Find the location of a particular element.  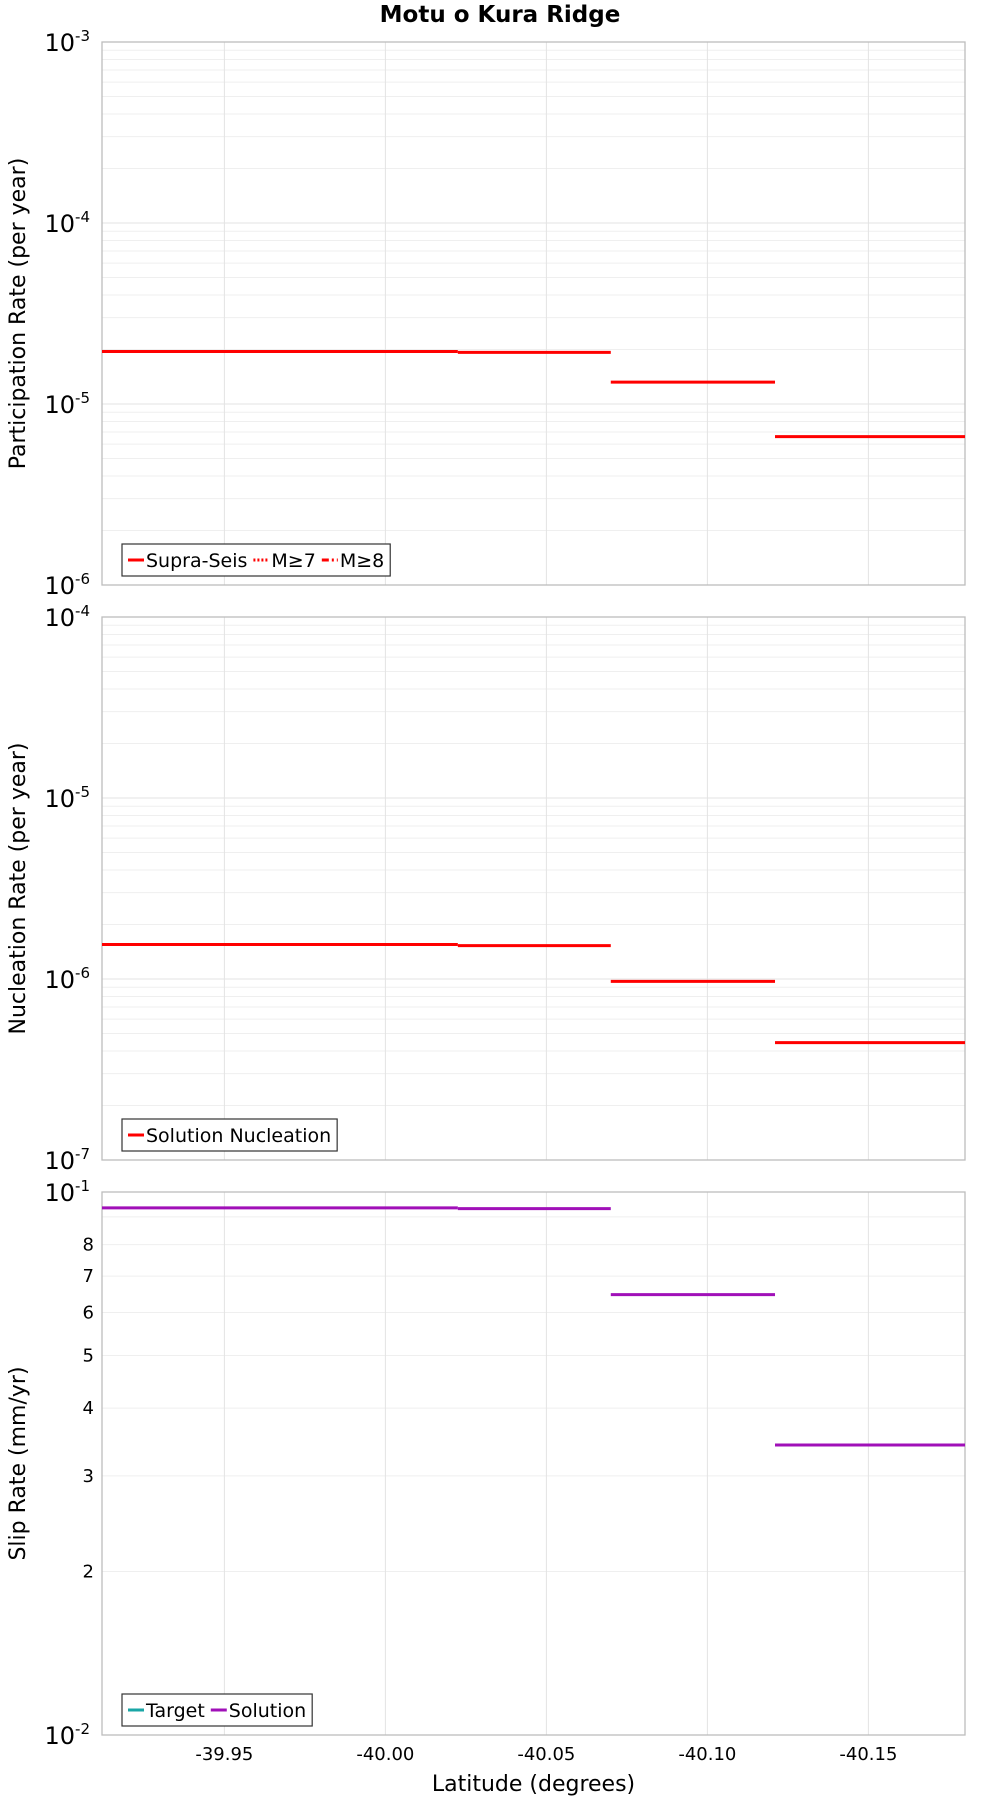

x-tick-label: -40.15 is located at coordinates (868, 1754).